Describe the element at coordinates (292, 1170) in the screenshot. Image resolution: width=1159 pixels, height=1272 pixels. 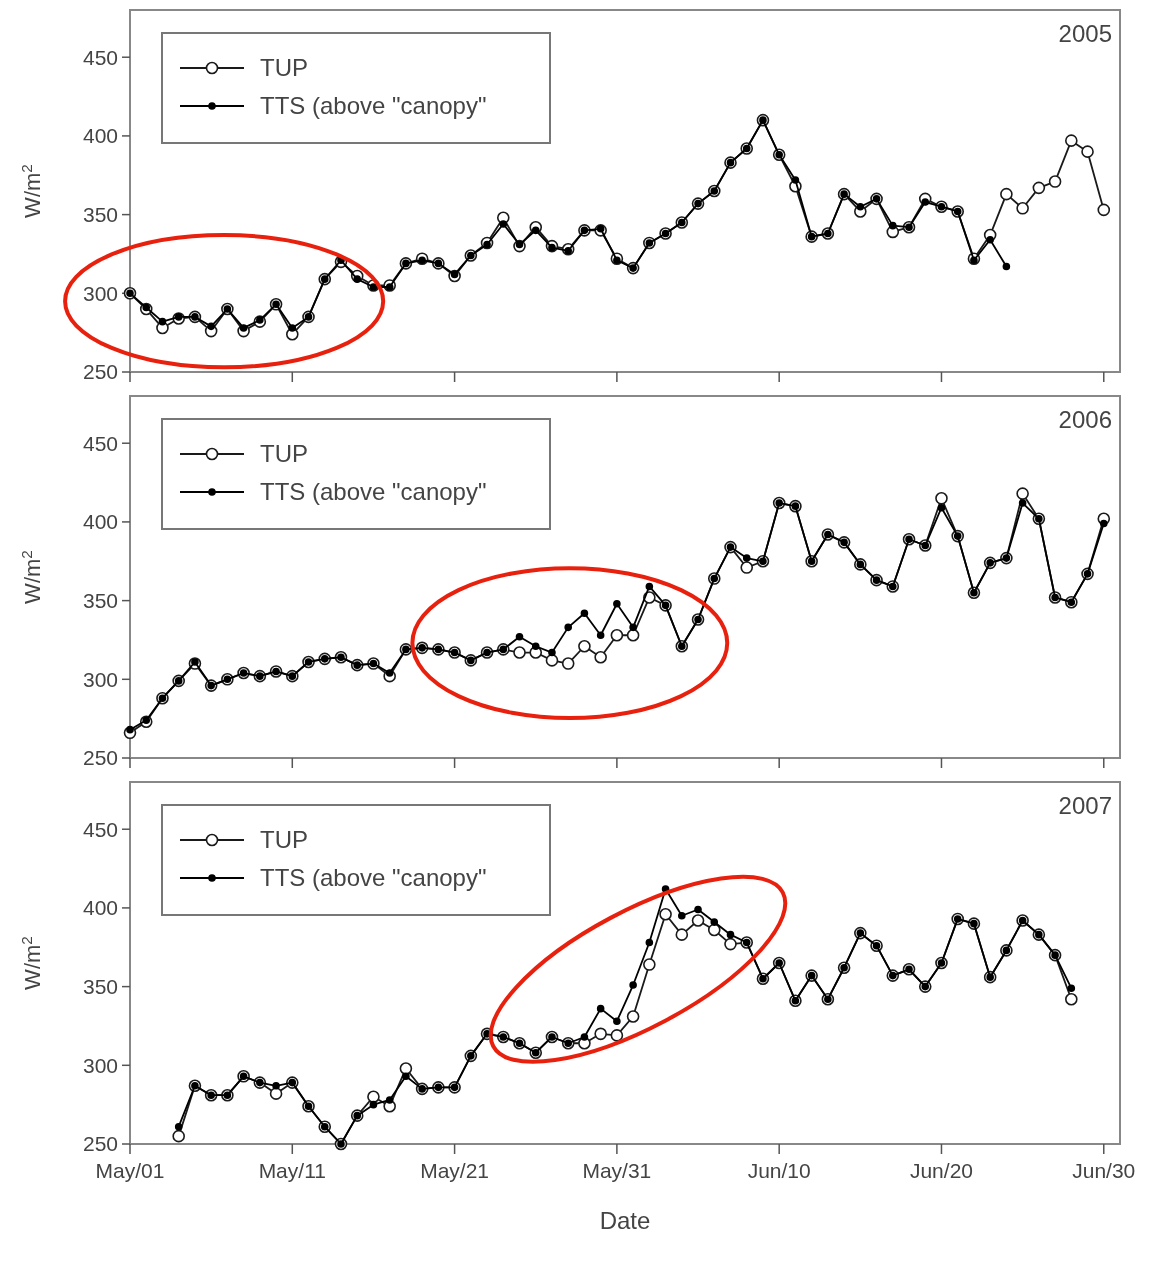
I see `x-tick-label: May/11` at that location.